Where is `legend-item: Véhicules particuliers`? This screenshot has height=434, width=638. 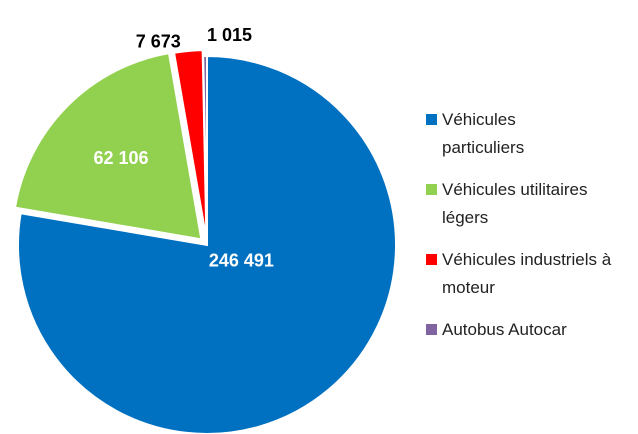 legend-item: Véhicules particuliers is located at coordinates (485, 134).